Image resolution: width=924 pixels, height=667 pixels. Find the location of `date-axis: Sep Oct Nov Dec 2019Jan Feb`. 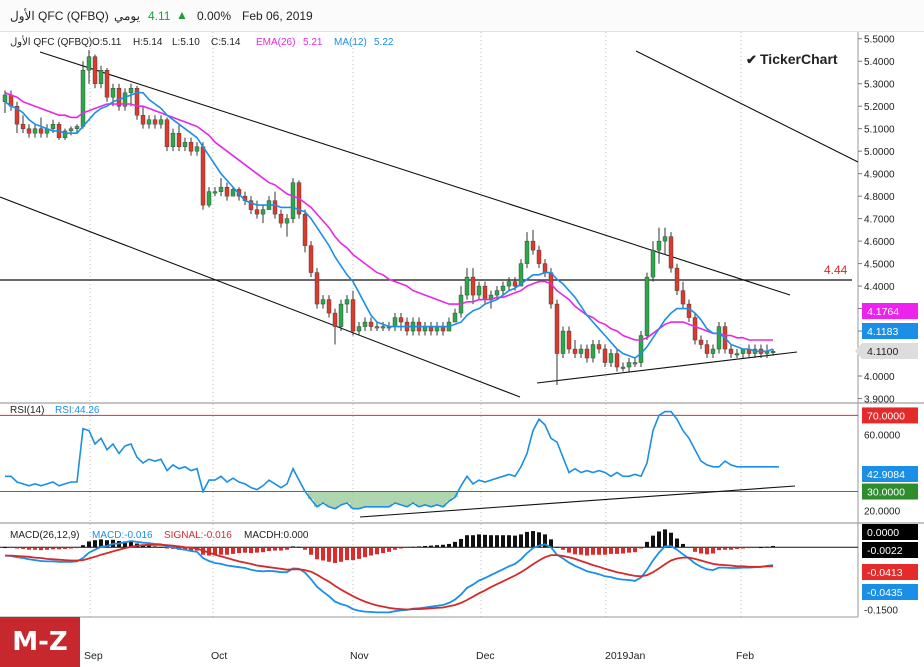

date-axis: Sep Oct Nov Dec 2019Jan Feb is located at coordinates (429, 639).